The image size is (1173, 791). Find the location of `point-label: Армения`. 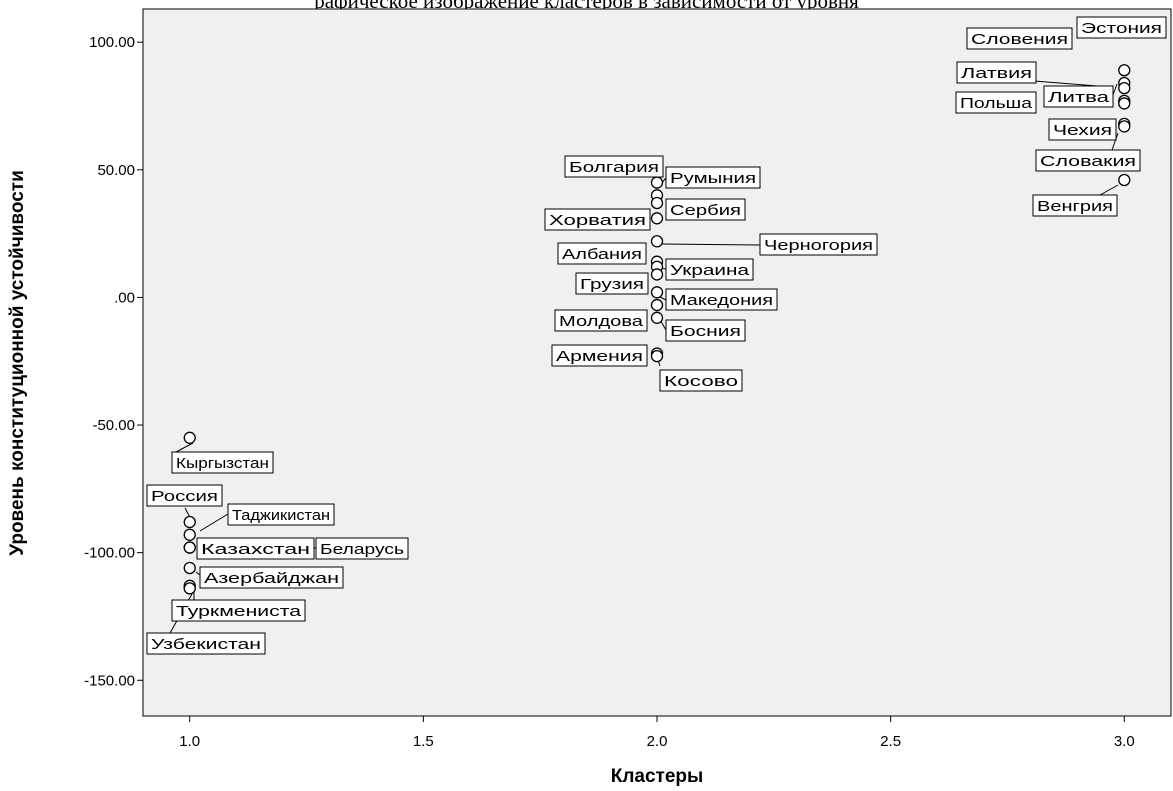

point-label: Армения is located at coordinates (599, 356).